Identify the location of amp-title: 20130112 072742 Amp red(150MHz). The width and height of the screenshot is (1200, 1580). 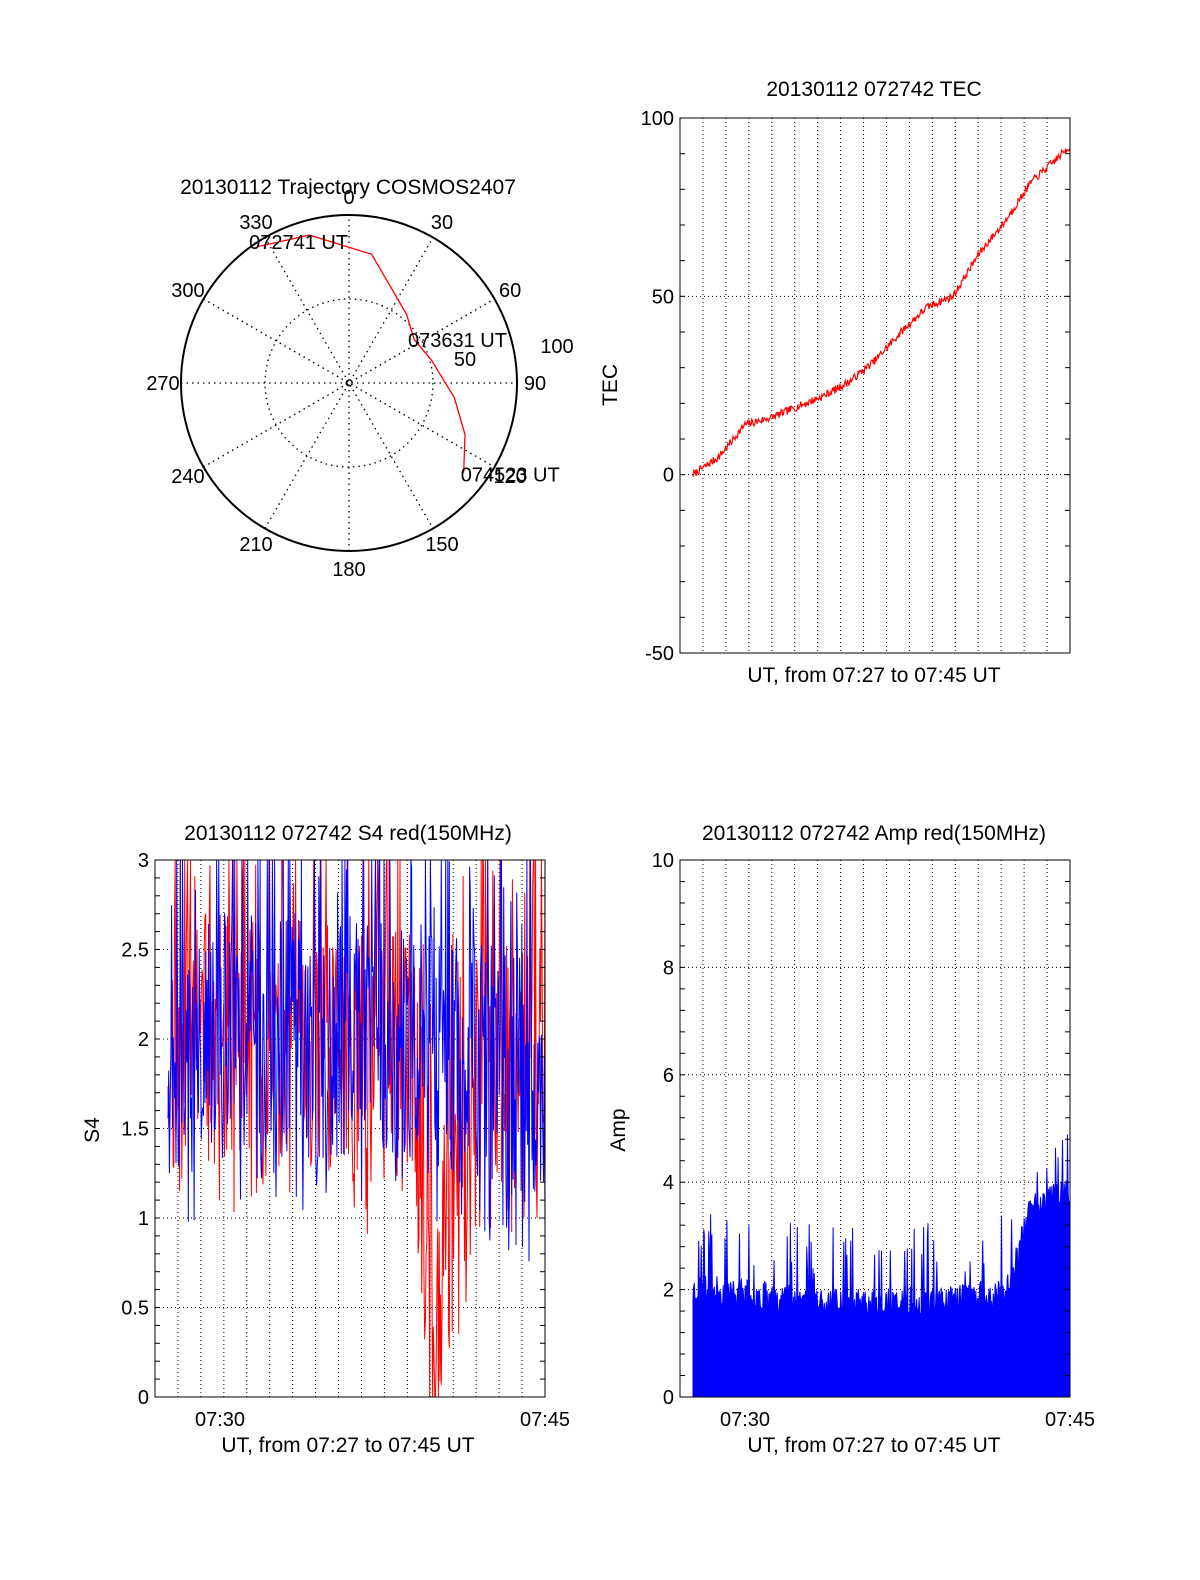
(874, 833).